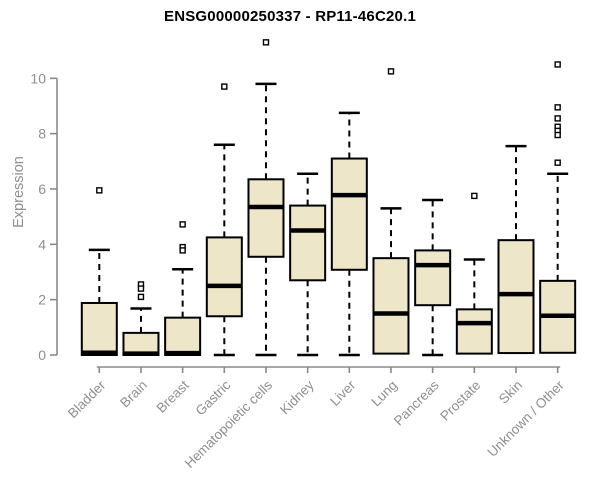 Image resolution: width=600 pixels, height=500 pixels. What do you see at coordinates (343, 393) in the screenshot?
I see `x-tick-label-liver: Liver` at bounding box center [343, 393].